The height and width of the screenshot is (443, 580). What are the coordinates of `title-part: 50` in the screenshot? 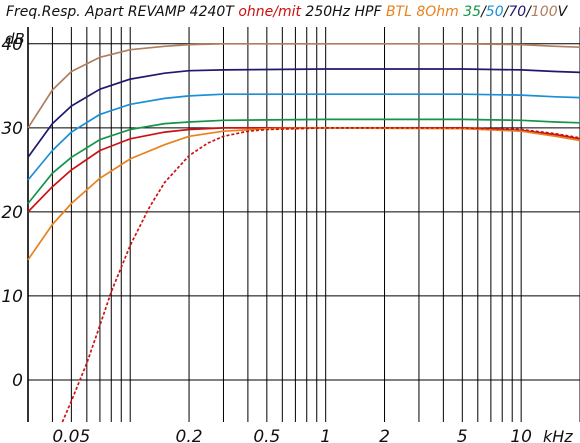 It's located at (495, 12).